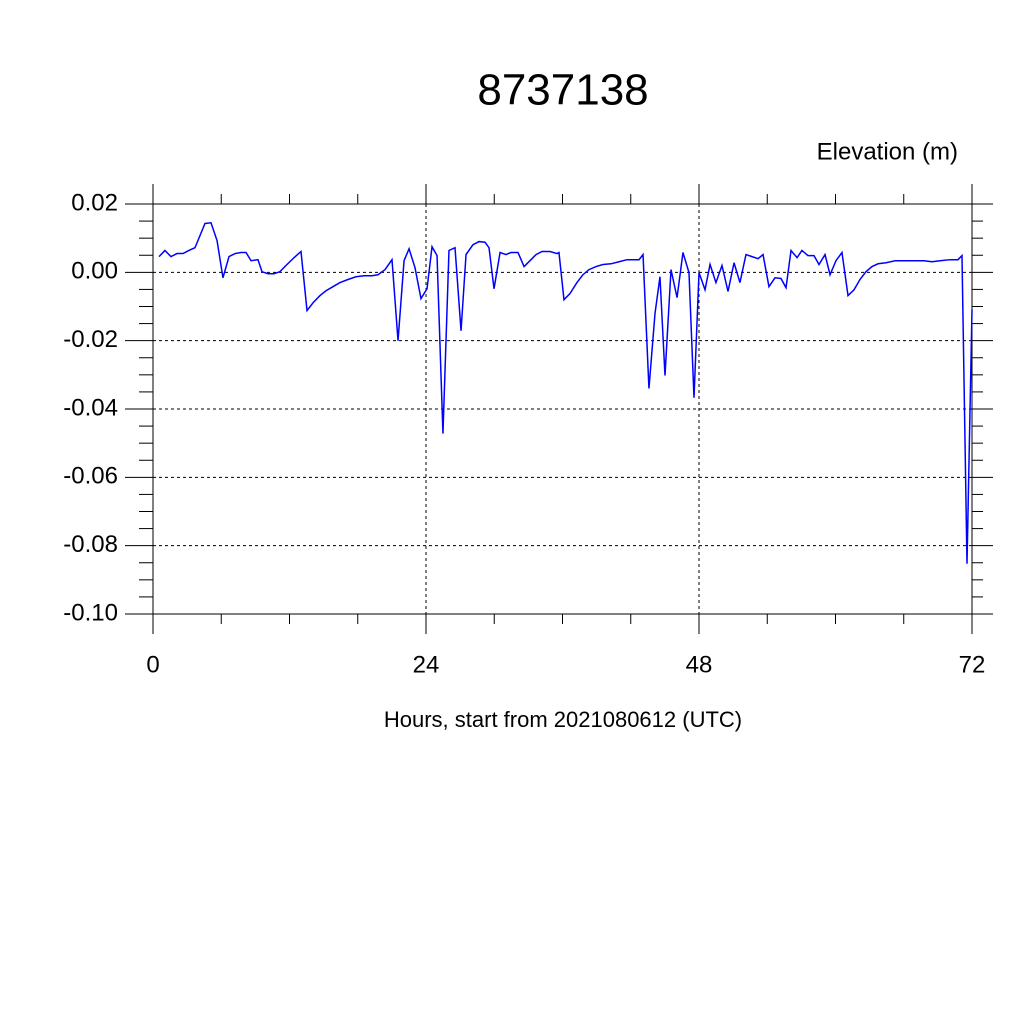  Describe the element at coordinates (90, 544) in the screenshot. I see `y-tick-label: -0.08` at that location.